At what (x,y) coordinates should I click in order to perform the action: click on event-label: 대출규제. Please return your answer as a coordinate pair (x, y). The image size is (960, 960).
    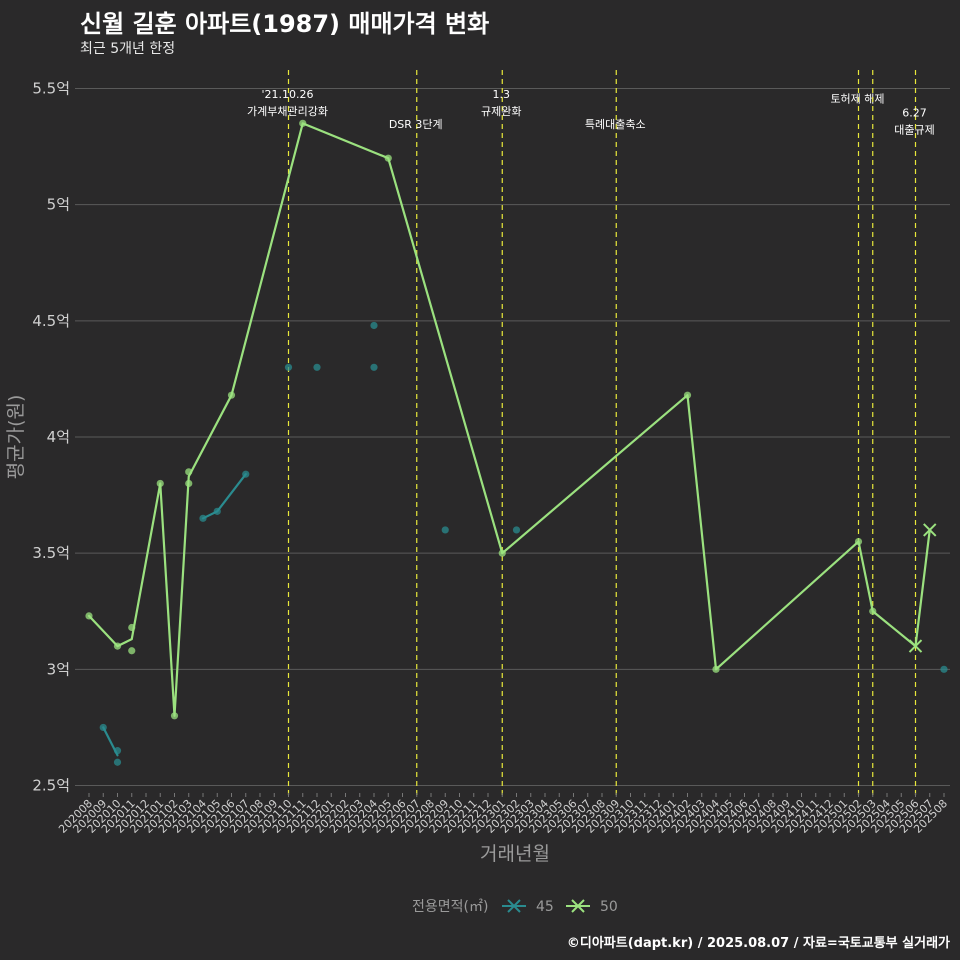
    Looking at the image, I should click on (914, 129).